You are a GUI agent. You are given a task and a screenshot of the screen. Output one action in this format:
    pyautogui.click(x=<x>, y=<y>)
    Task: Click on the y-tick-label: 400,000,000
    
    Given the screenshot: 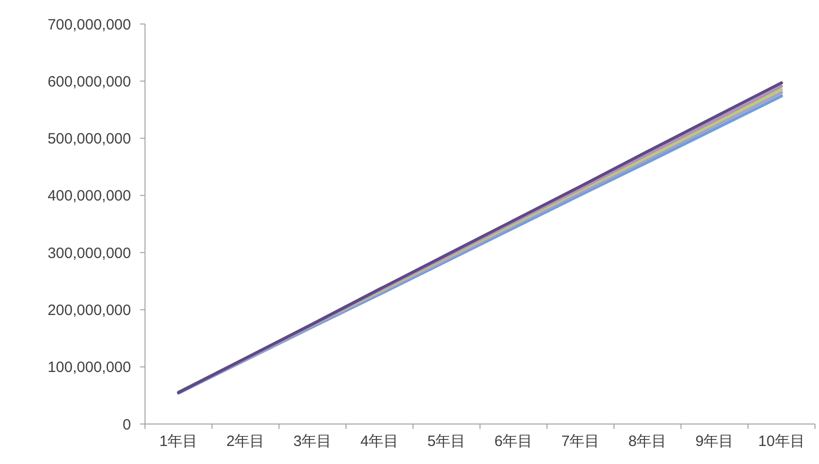 What is the action you would take?
    pyautogui.click(x=89, y=196)
    